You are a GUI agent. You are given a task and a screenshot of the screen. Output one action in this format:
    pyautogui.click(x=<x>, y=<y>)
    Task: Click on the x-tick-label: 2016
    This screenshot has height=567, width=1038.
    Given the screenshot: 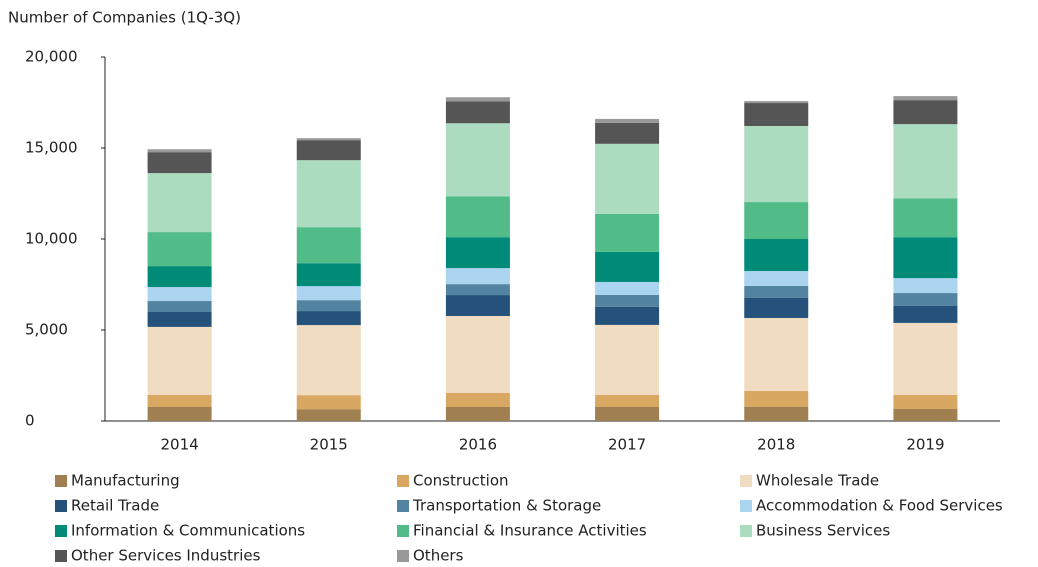 What is the action you would take?
    pyautogui.click(x=478, y=445)
    